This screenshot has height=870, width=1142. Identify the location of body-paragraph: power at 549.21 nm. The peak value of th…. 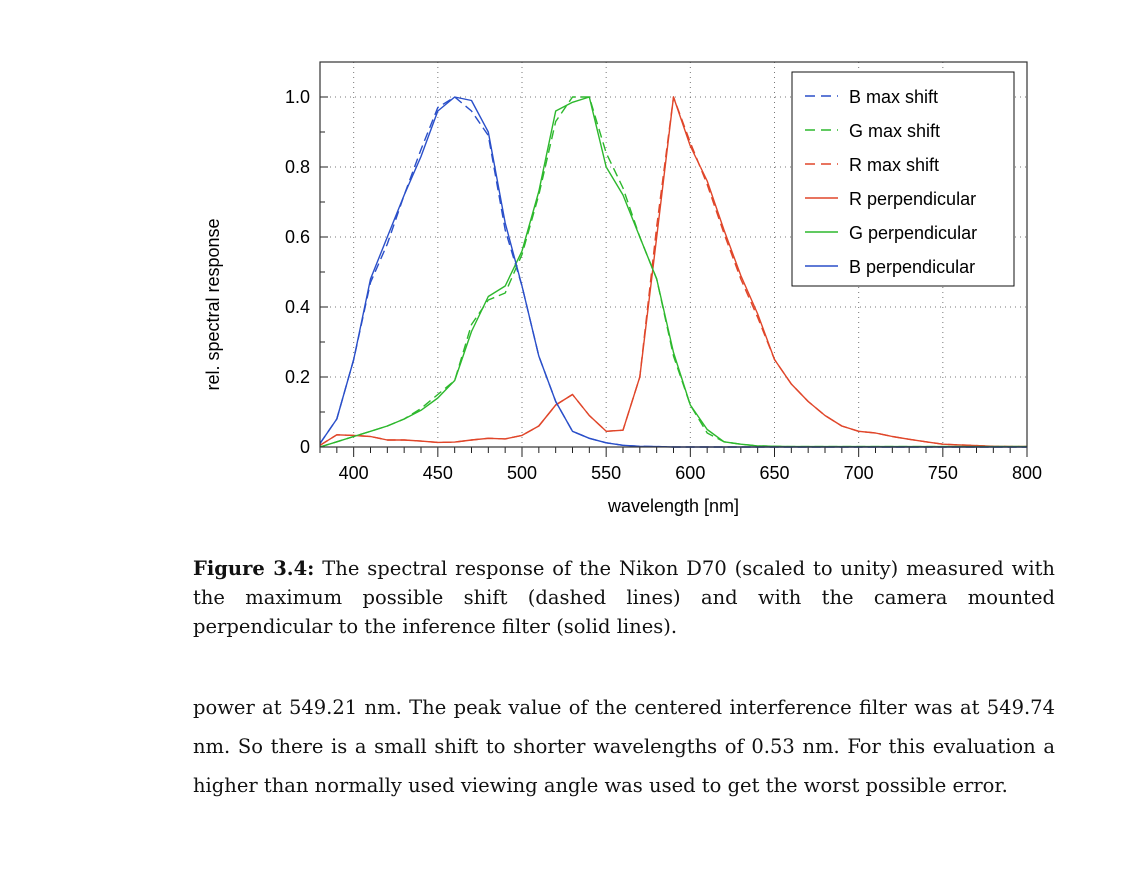
(624, 746).